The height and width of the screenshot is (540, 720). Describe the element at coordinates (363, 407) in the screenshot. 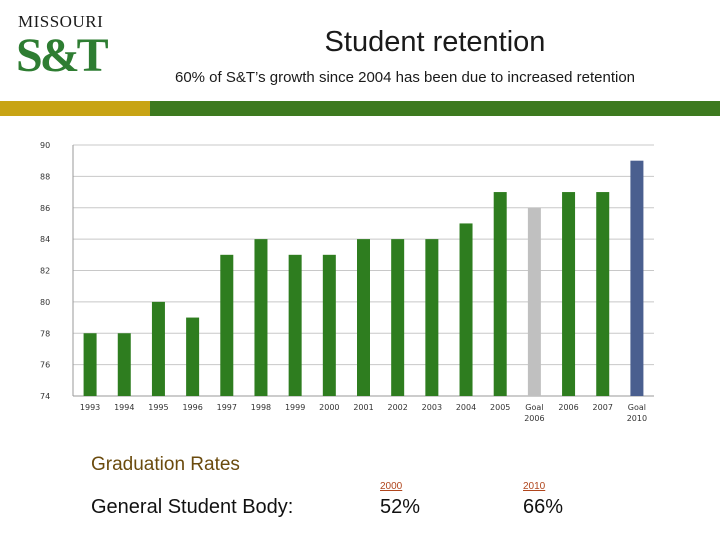

I see `x-tick-label: 2001` at that location.